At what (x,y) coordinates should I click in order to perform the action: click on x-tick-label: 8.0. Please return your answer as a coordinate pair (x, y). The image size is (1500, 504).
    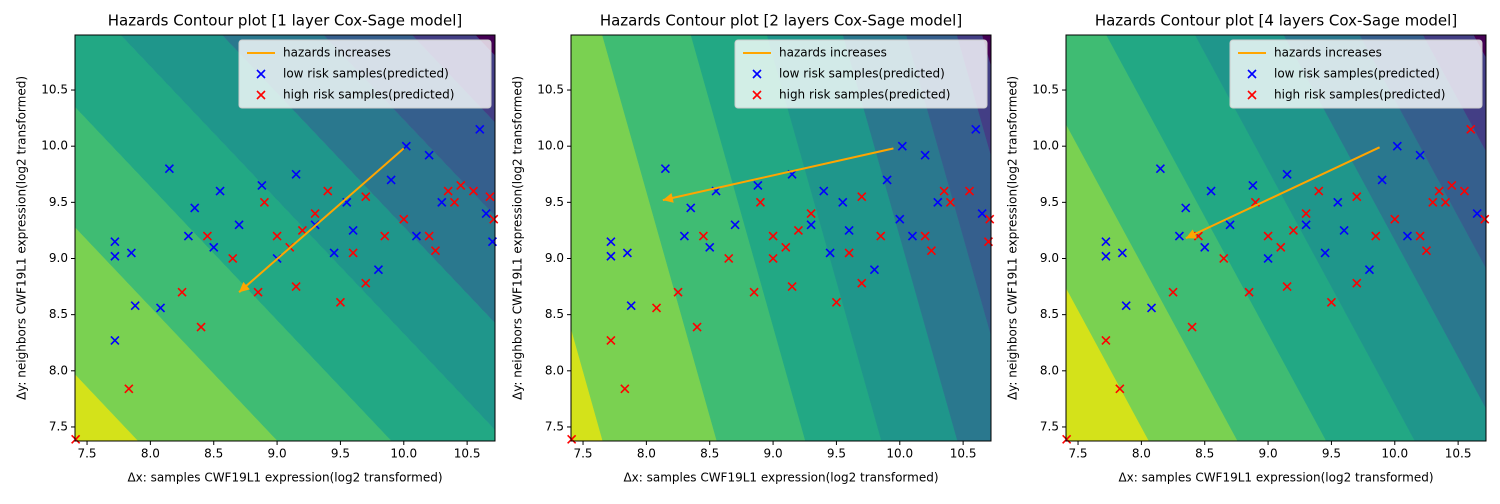
    Looking at the image, I should click on (1141, 454).